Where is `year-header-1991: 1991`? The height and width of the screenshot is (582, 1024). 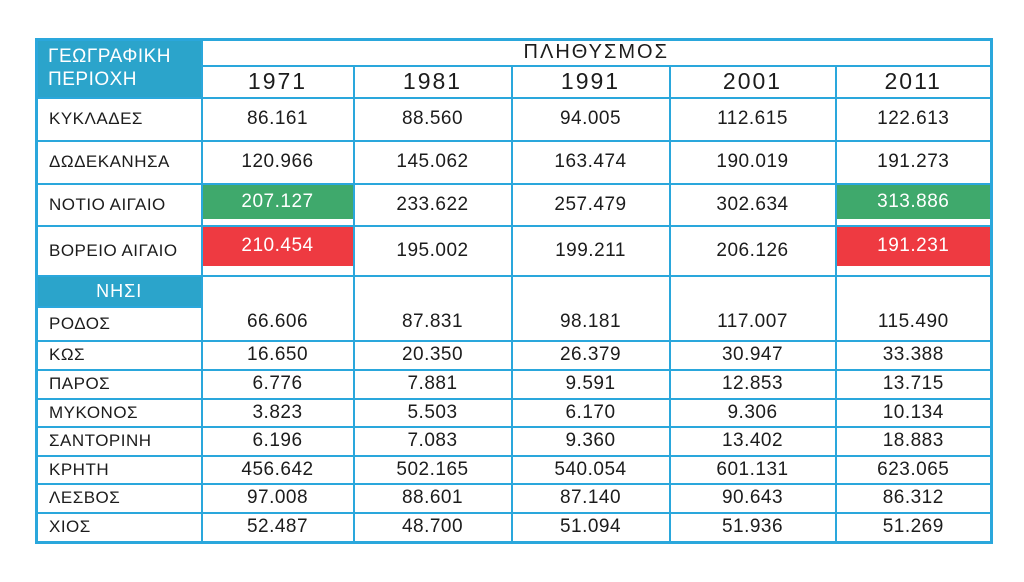 year-header-1991: 1991 is located at coordinates (590, 81).